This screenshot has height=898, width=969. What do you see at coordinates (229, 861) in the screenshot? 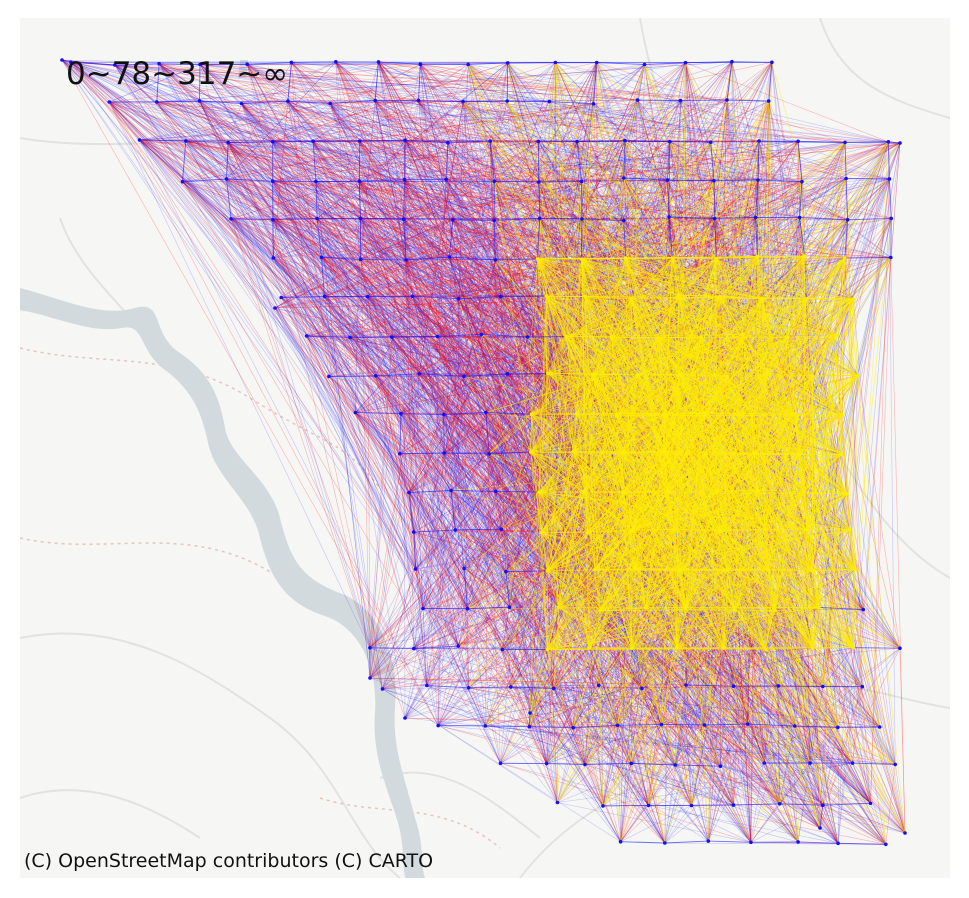
I see `map-attribution: (C) OpenStreetMap contributors (C) CARTO` at bounding box center [229, 861].